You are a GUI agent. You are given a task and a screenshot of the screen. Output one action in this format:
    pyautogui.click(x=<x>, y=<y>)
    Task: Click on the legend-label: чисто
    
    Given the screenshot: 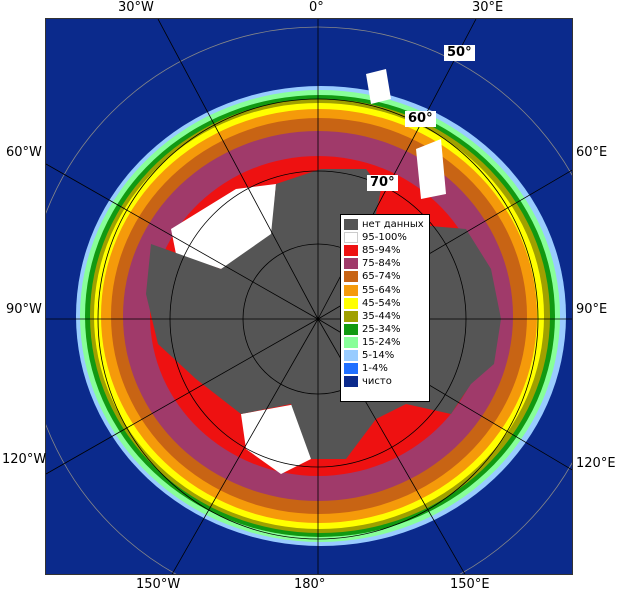 What is the action you would take?
    pyautogui.click(x=377, y=382)
    